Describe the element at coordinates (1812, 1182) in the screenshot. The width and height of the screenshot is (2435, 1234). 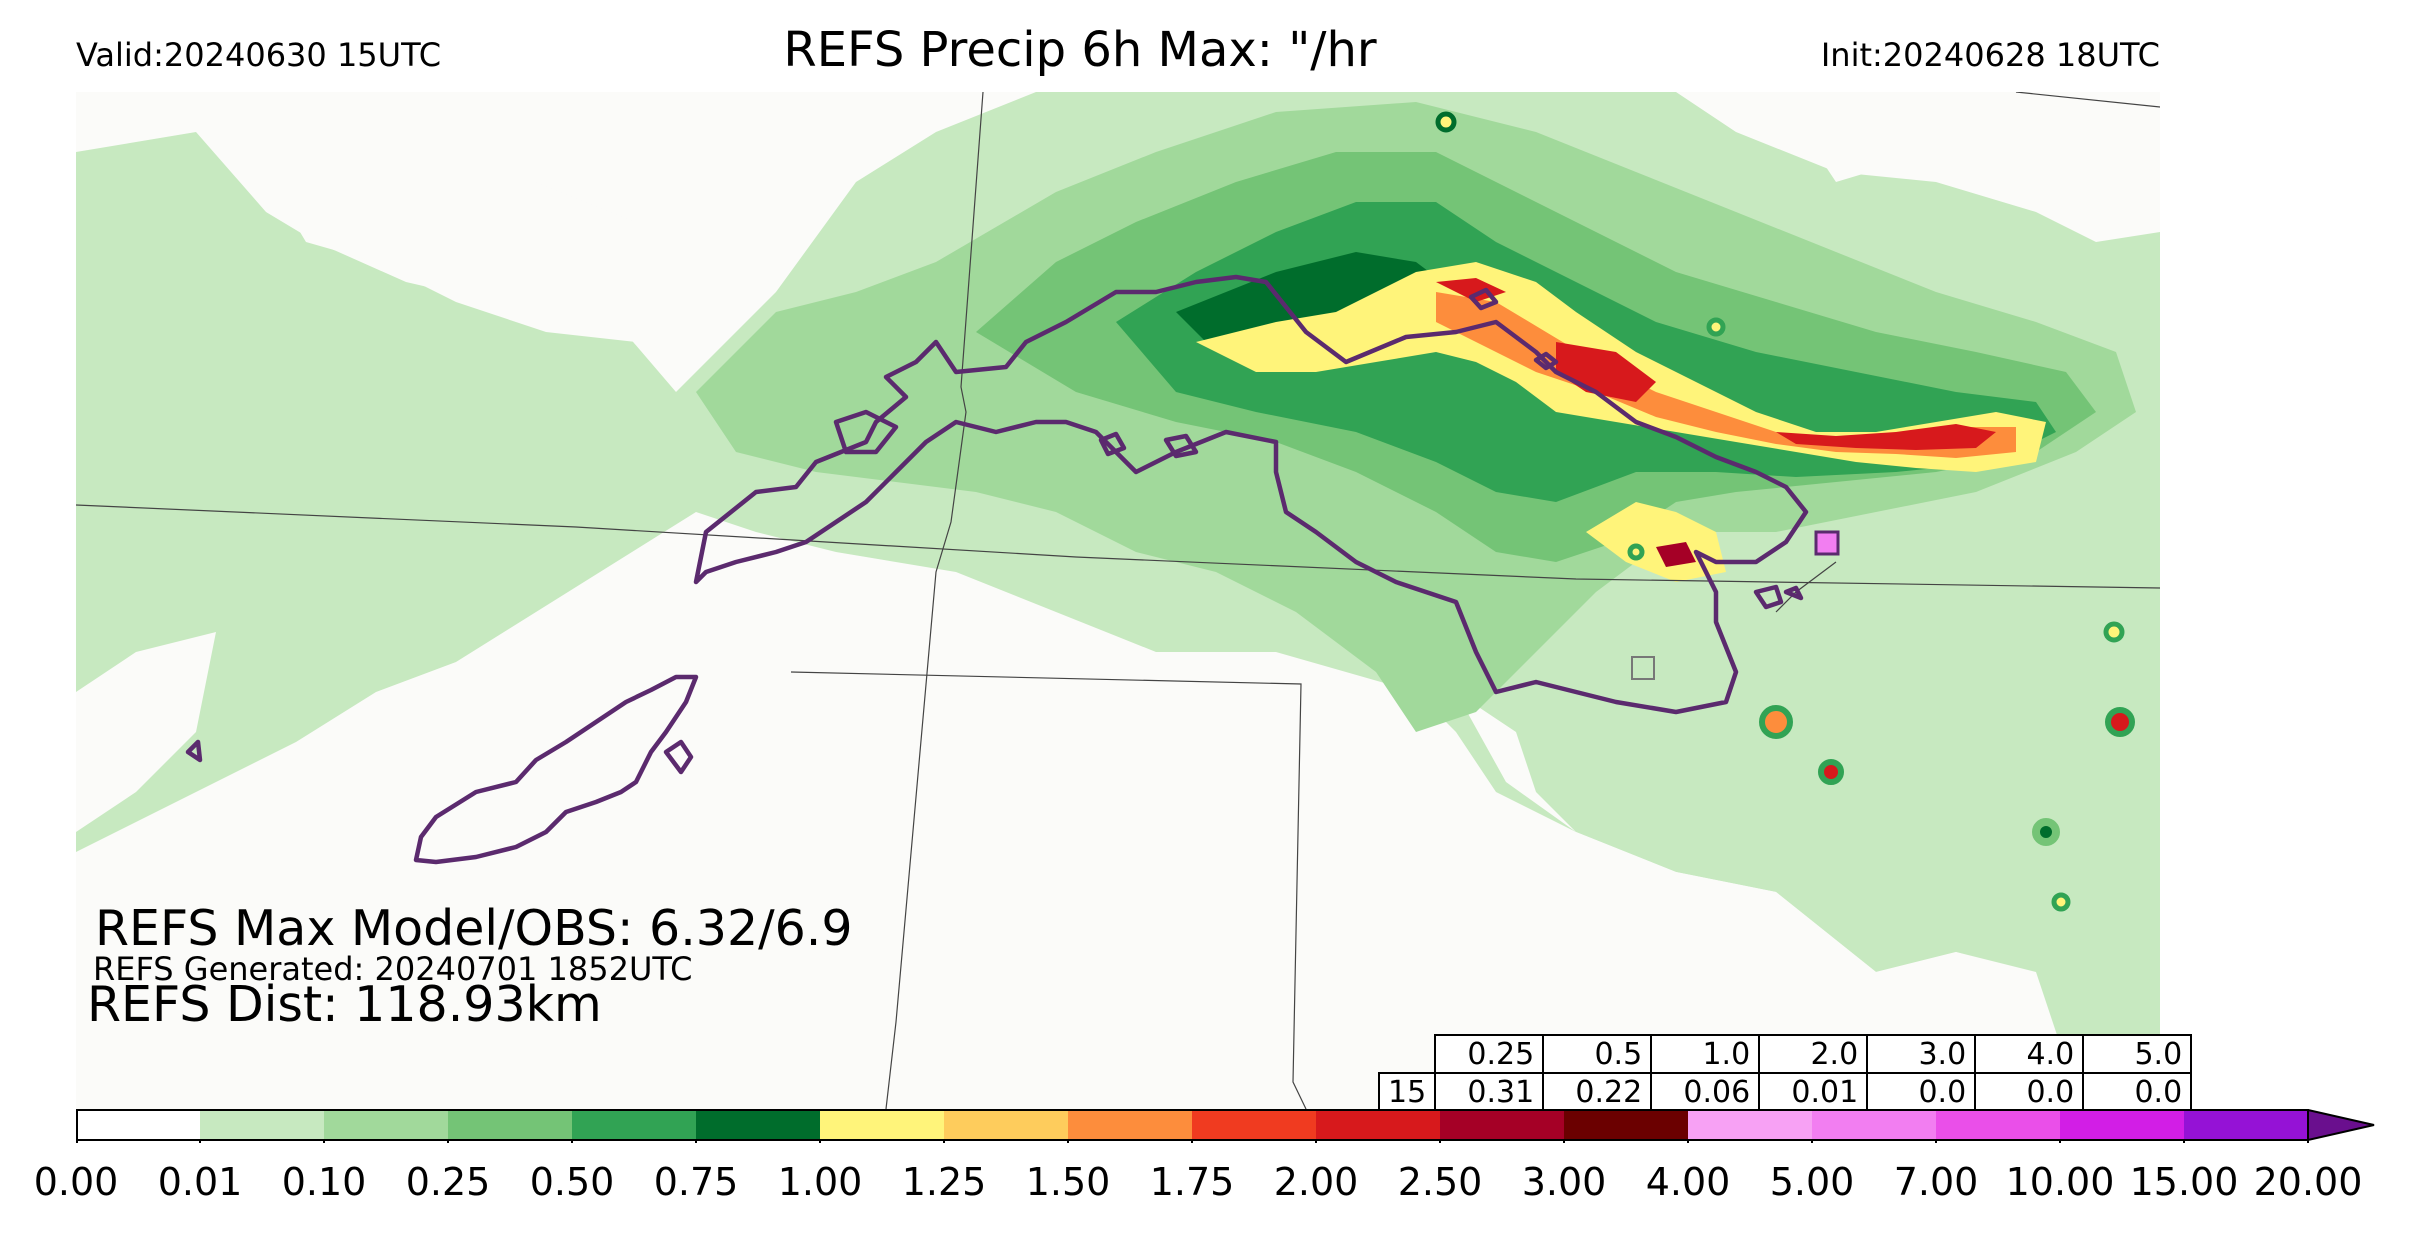
I see `colorbar-tick-label: 5.00` at that location.